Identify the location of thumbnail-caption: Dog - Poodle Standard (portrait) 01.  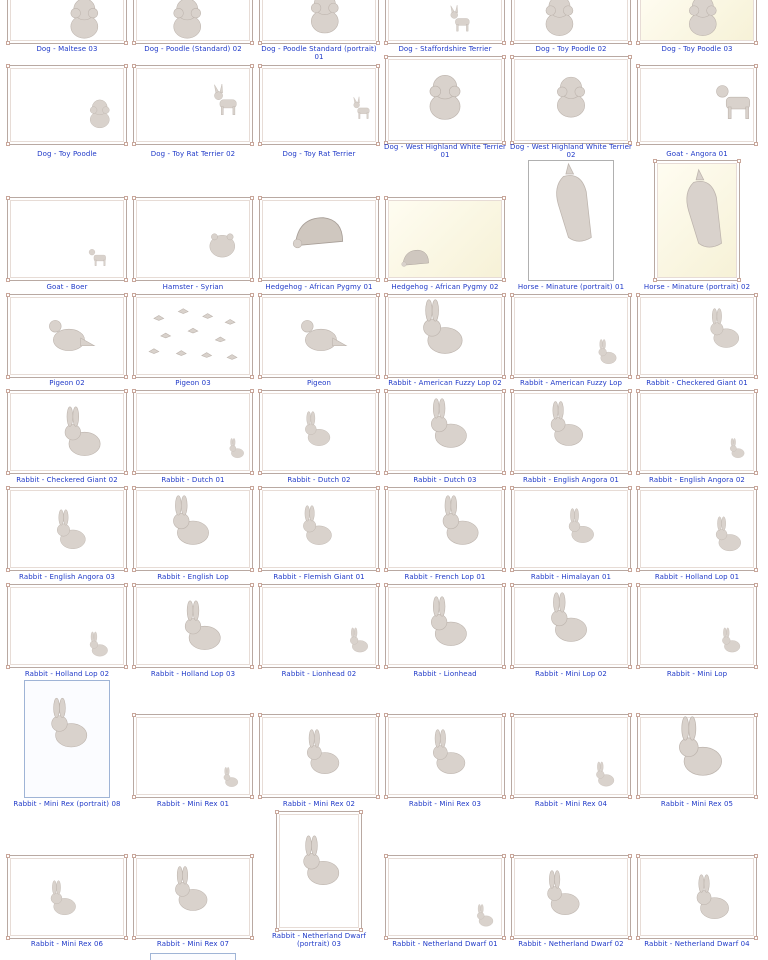
(319, 53).